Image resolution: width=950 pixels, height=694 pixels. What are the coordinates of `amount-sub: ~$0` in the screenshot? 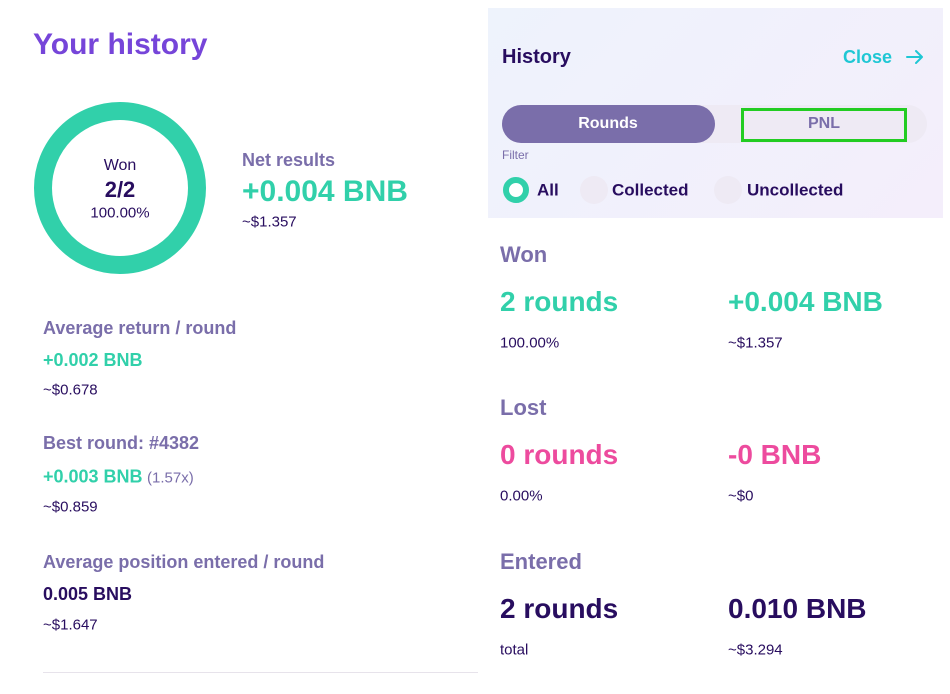 It's located at (741, 496).